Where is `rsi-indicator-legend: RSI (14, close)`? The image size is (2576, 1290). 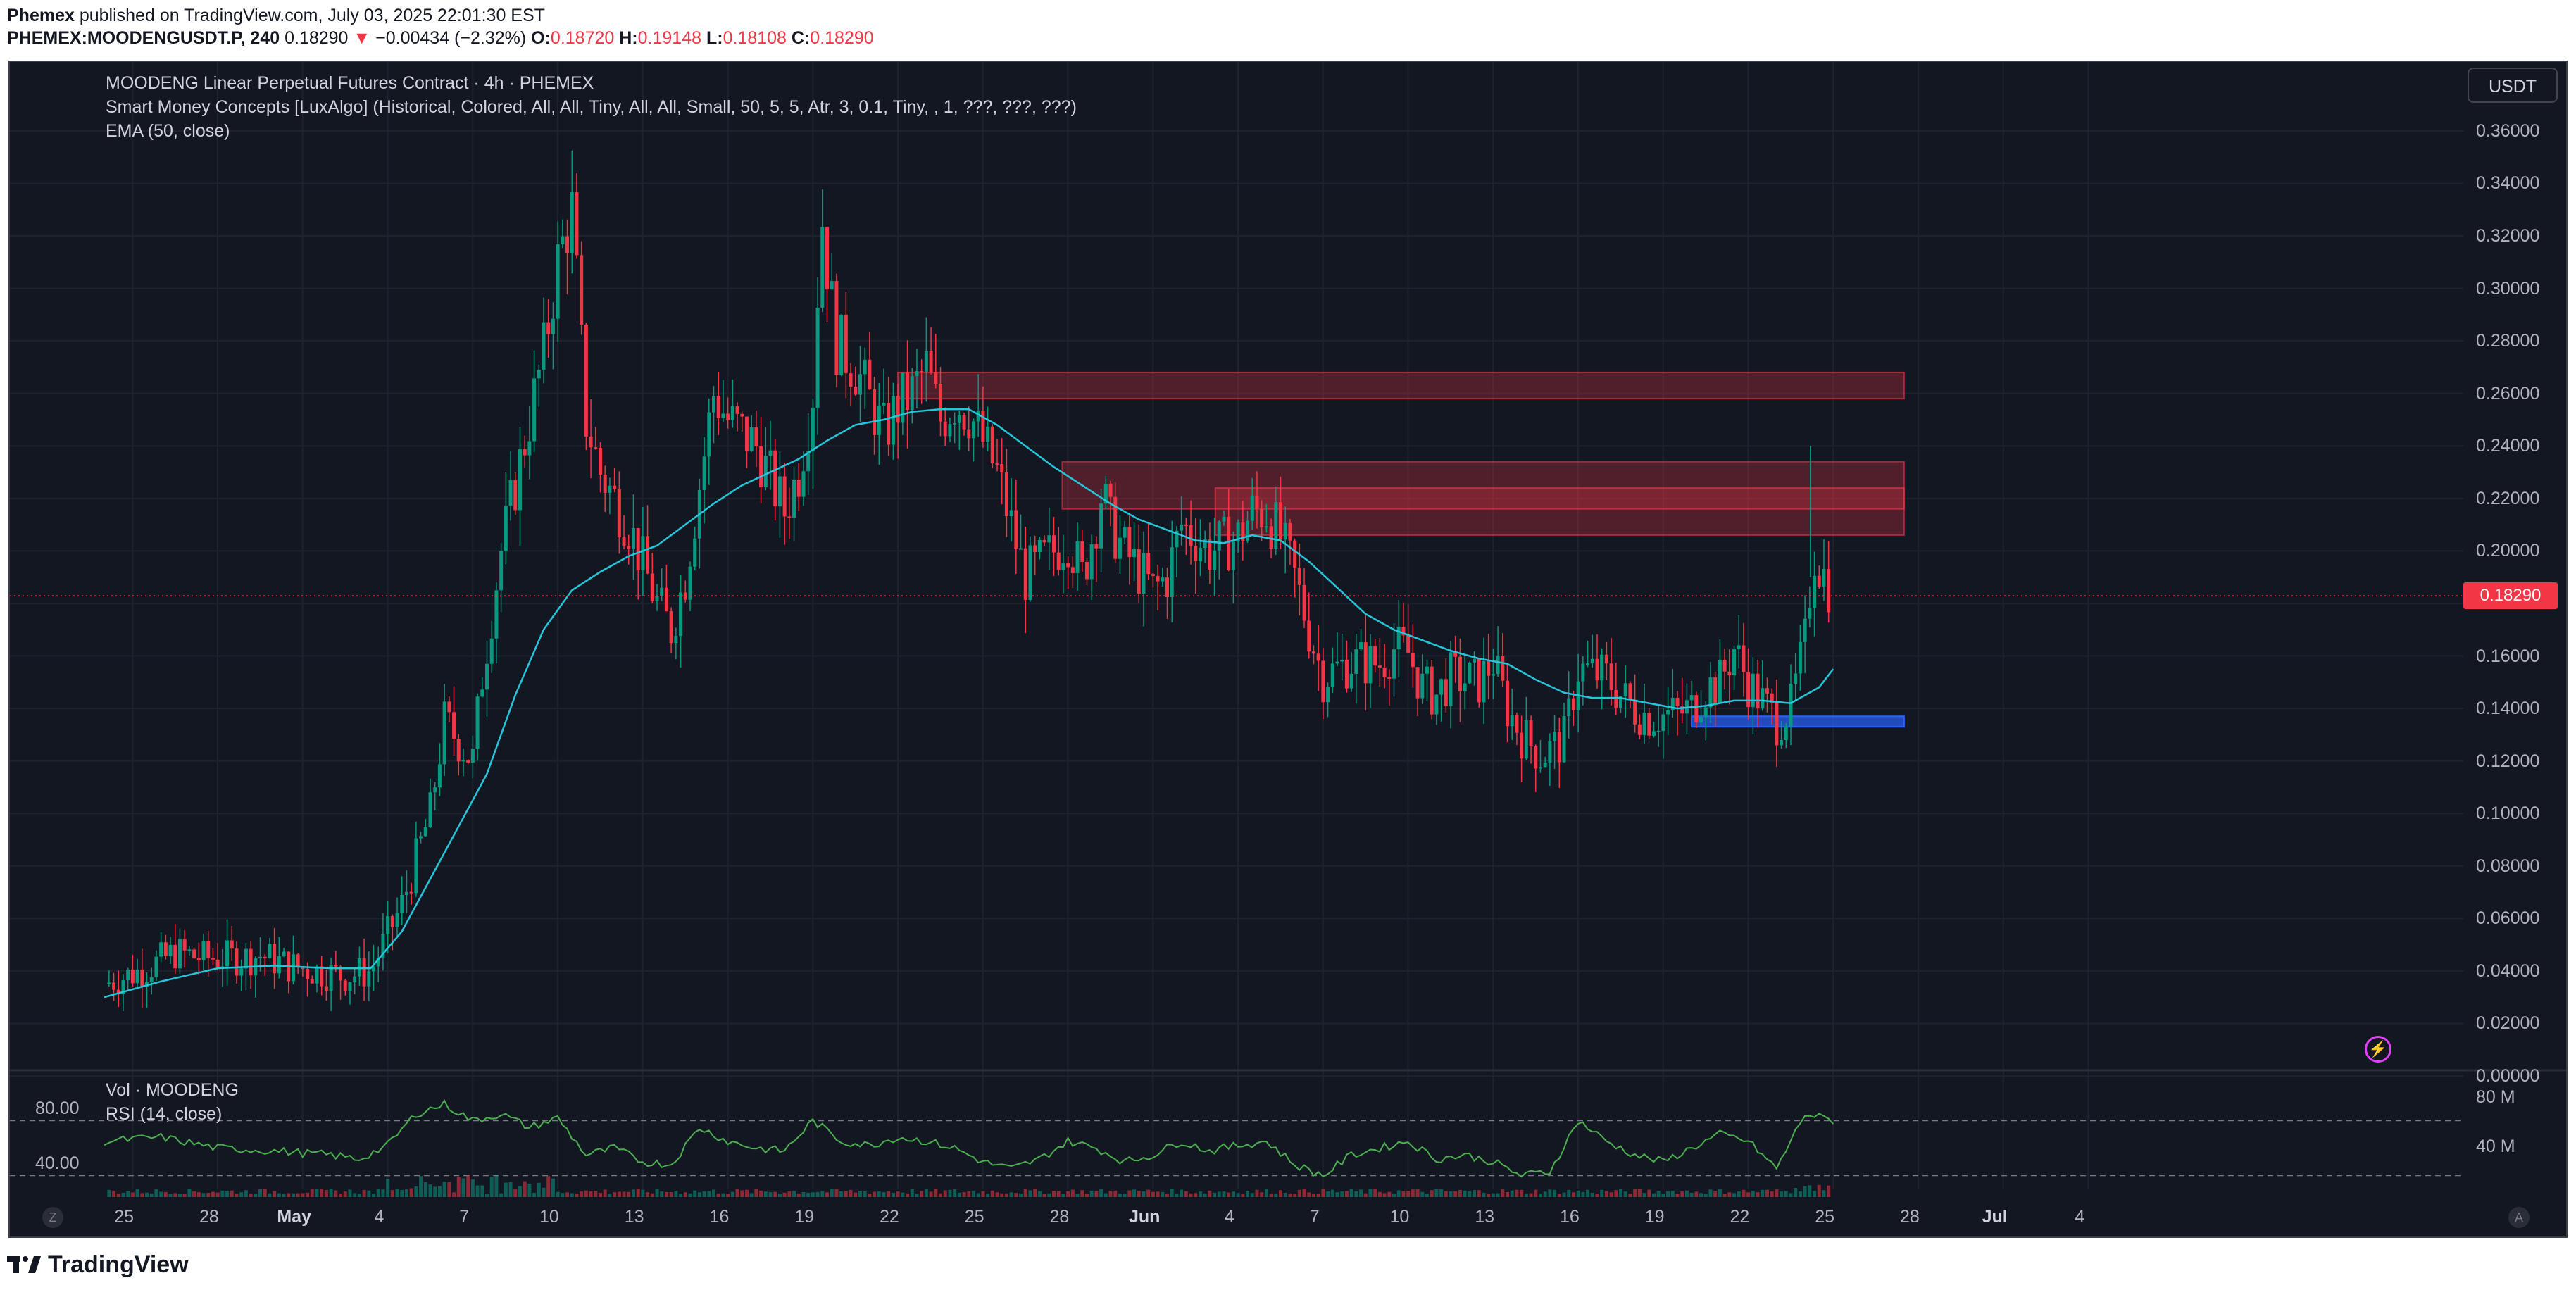 rsi-indicator-legend: RSI (14, close) is located at coordinates (164, 1114).